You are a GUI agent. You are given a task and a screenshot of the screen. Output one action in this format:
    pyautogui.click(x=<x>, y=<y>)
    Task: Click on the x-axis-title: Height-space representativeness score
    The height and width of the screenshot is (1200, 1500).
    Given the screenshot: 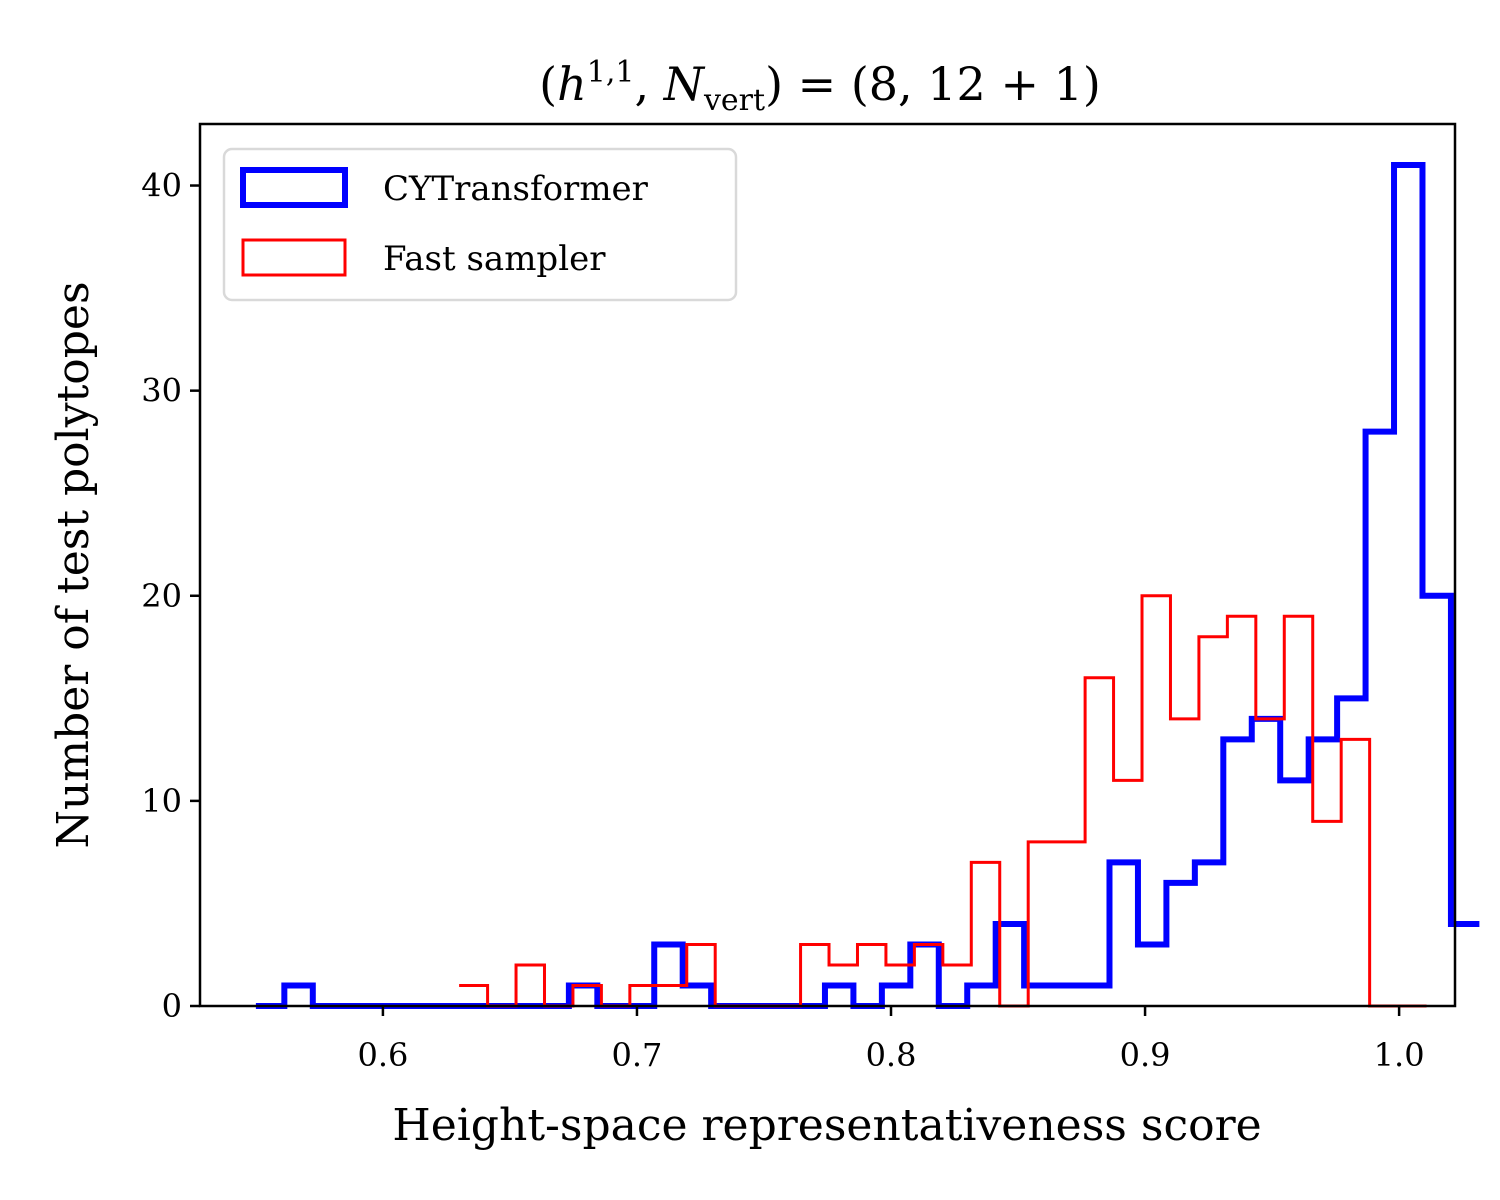 What is the action you would take?
    pyautogui.click(x=826, y=1125)
    